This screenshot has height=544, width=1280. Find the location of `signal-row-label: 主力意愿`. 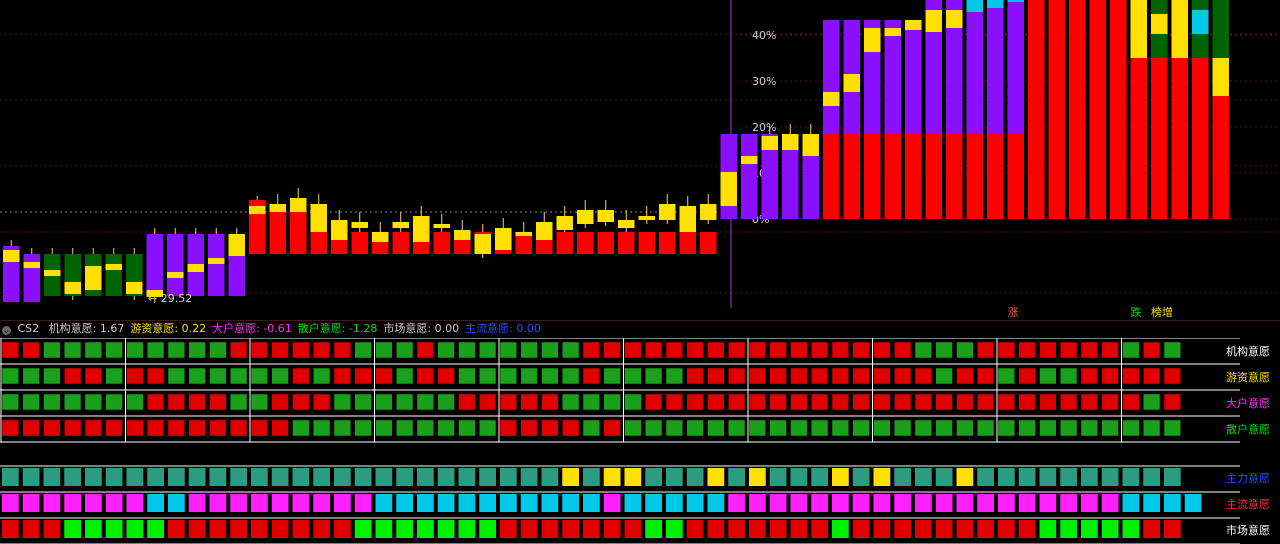

signal-row-label: 主力意愿 is located at coordinates (1248, 478).